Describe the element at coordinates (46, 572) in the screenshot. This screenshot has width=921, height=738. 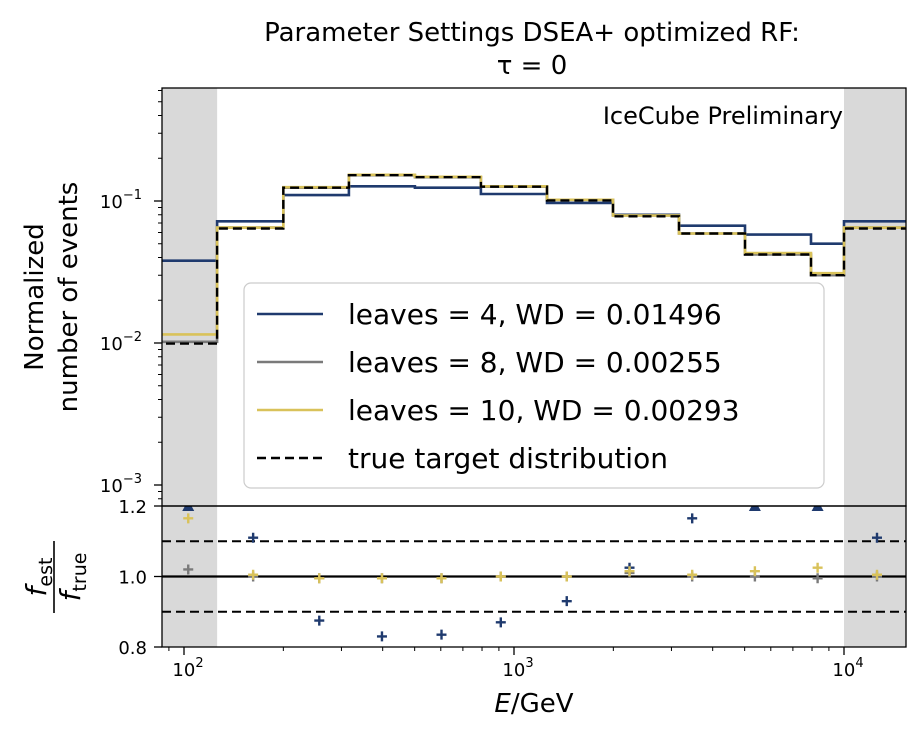
I see `ratio-label-num: est` at that location.